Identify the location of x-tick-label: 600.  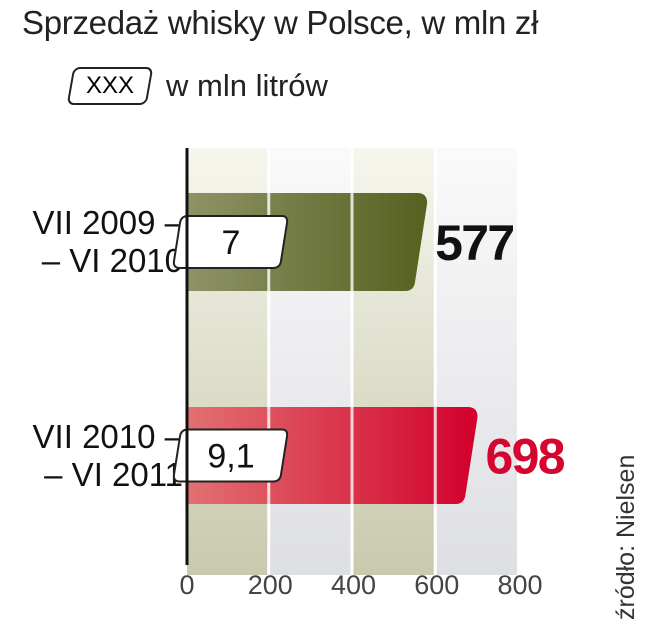
(436, 585).